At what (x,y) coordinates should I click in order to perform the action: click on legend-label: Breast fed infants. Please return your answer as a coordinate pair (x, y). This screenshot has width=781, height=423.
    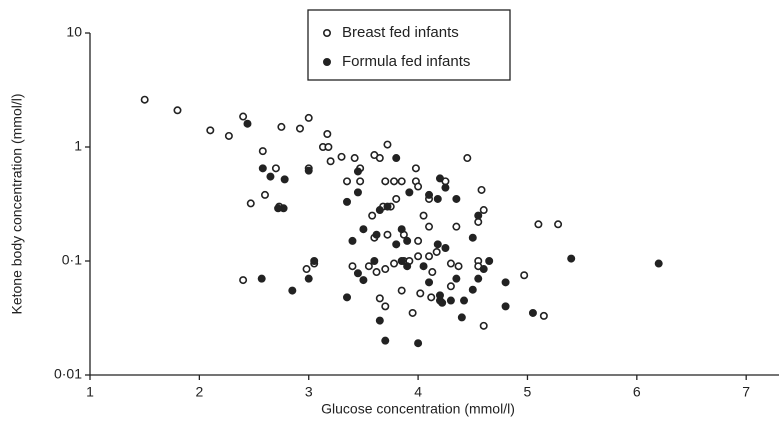
    Looking at the image, I should click on (400, 32).